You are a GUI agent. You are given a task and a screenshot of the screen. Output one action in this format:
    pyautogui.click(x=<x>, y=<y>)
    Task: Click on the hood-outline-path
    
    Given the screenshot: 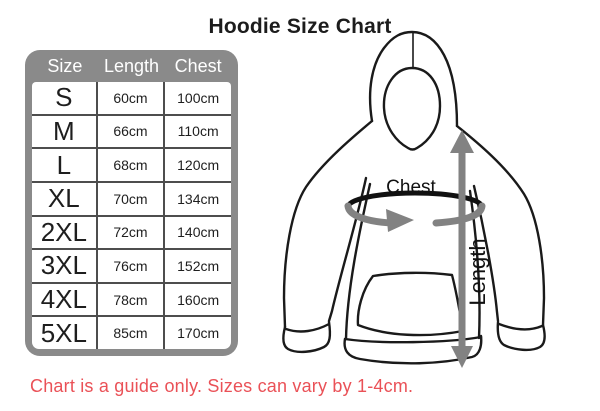 What is the action you would take?
    pyautogui.click(x=413, y=79)
    